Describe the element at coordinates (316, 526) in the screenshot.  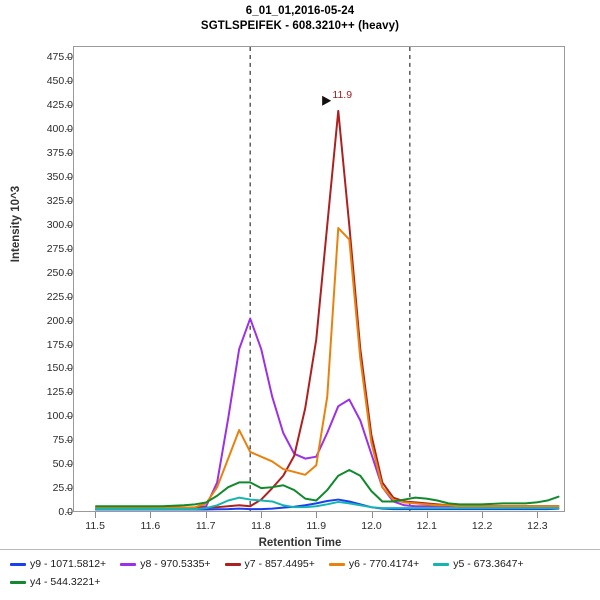
I see `x-tick-label: 11.9` at that location.